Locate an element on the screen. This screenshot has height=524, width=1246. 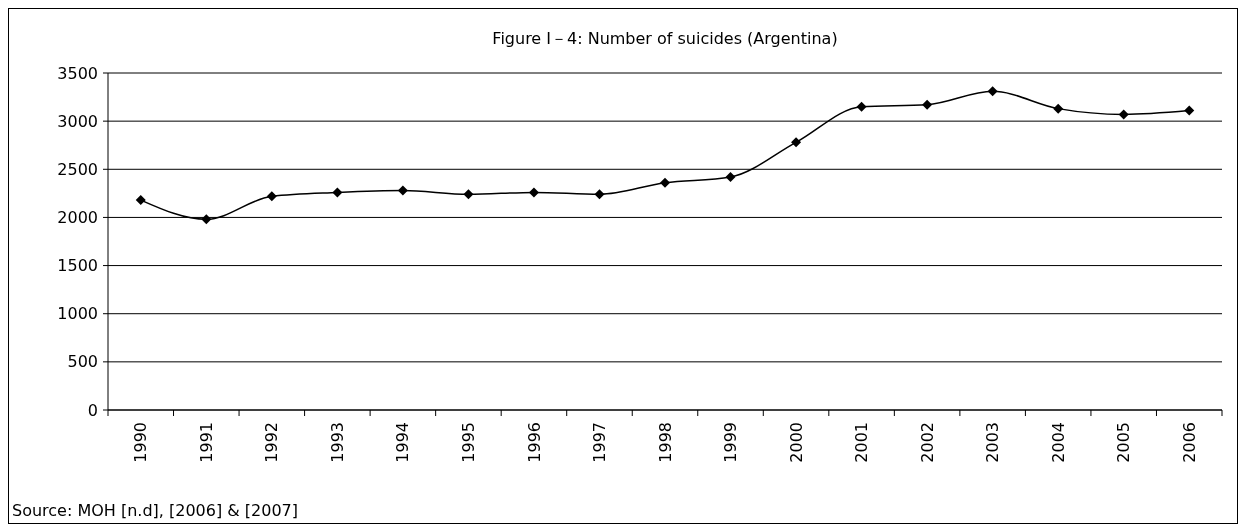
x-tick-label: 2004 is located at coordinates (1058, 442).